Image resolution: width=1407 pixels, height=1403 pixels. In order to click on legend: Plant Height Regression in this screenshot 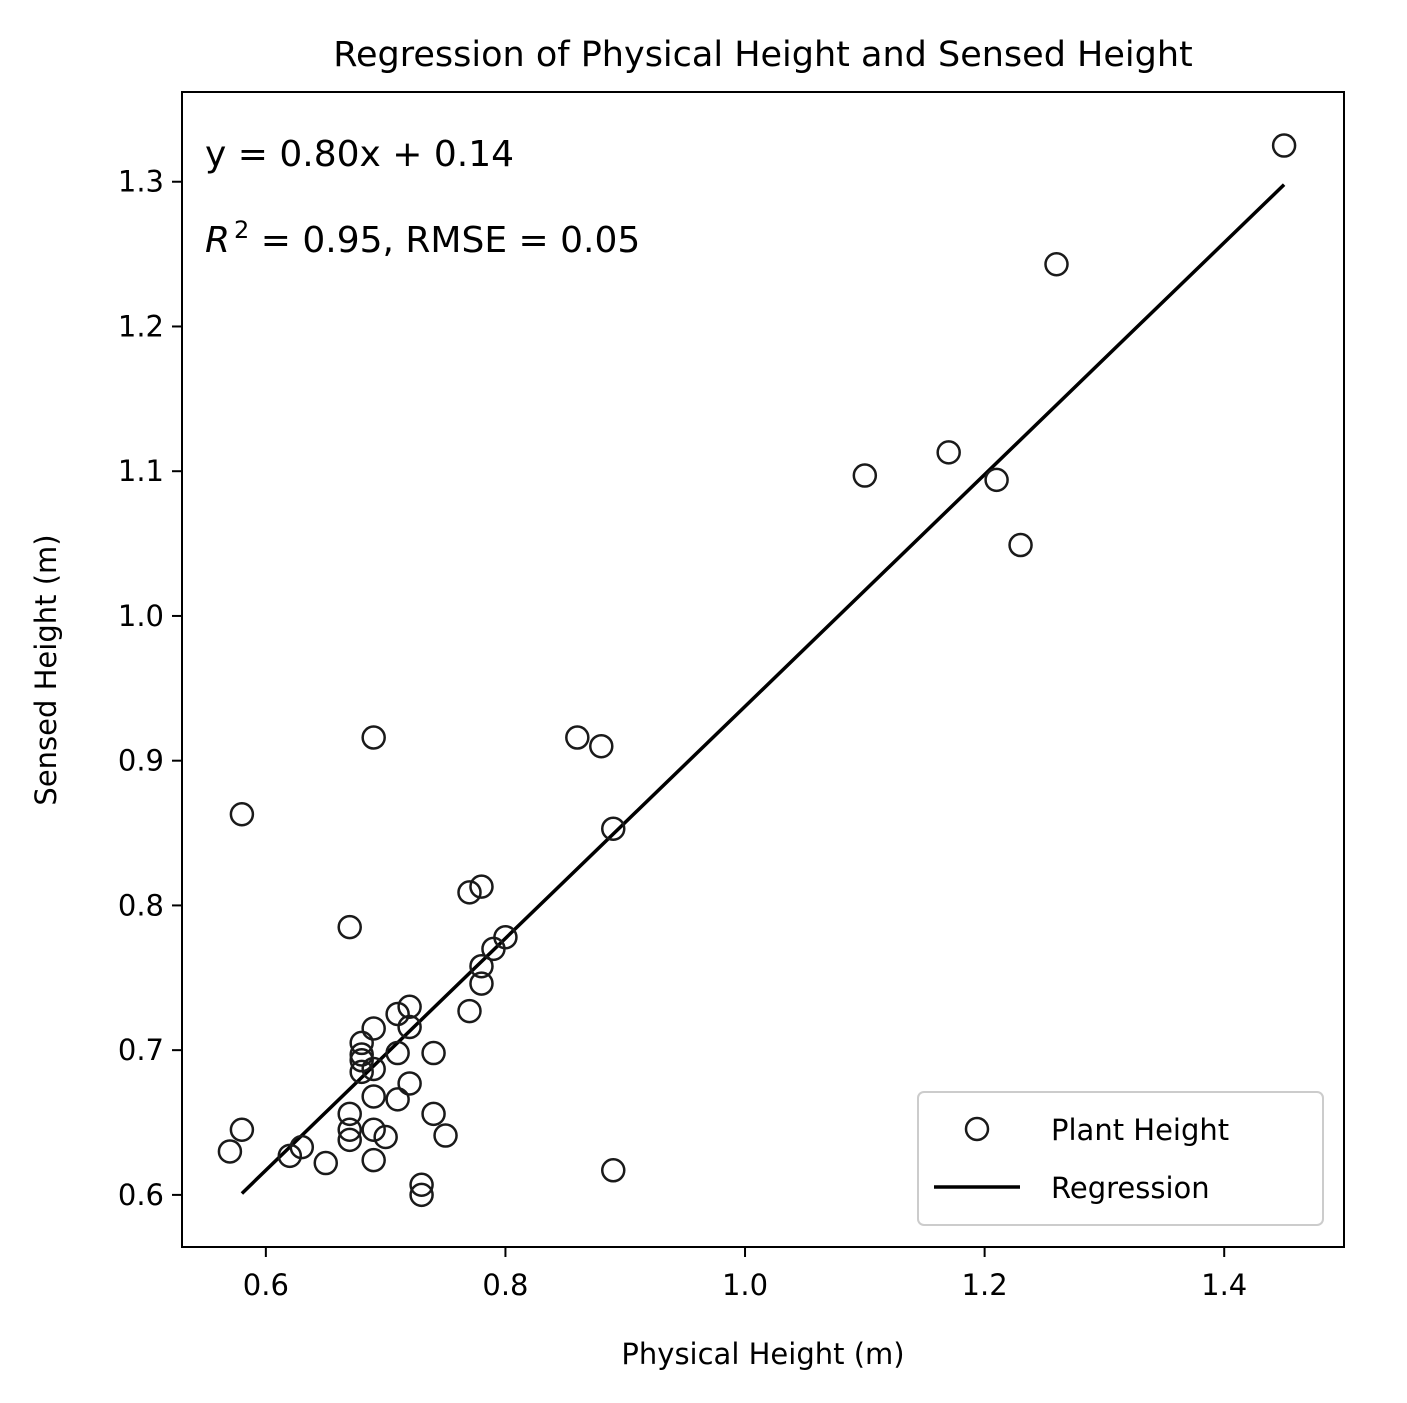, I will do `click(1120, 1158)`.